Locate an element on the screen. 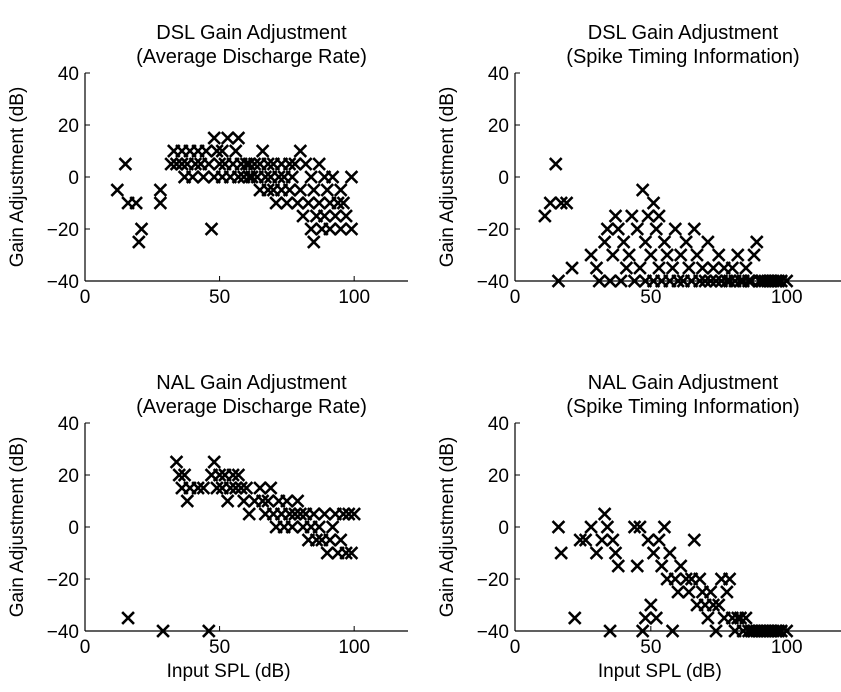 This screenshot has height=692, width=841. x-axis-label: Input SPL (dB) is located at coordinates (660, 671).